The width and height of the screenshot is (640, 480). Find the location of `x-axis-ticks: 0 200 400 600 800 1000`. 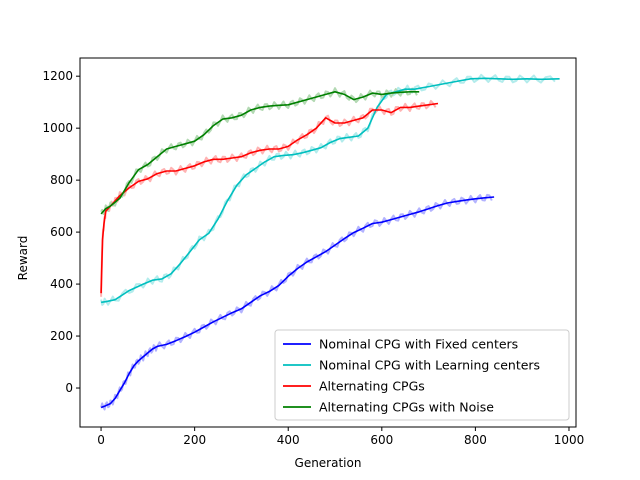

x-axis-ticks: 0 200 400 600 800 1000 is located at coordinates (340, 437).